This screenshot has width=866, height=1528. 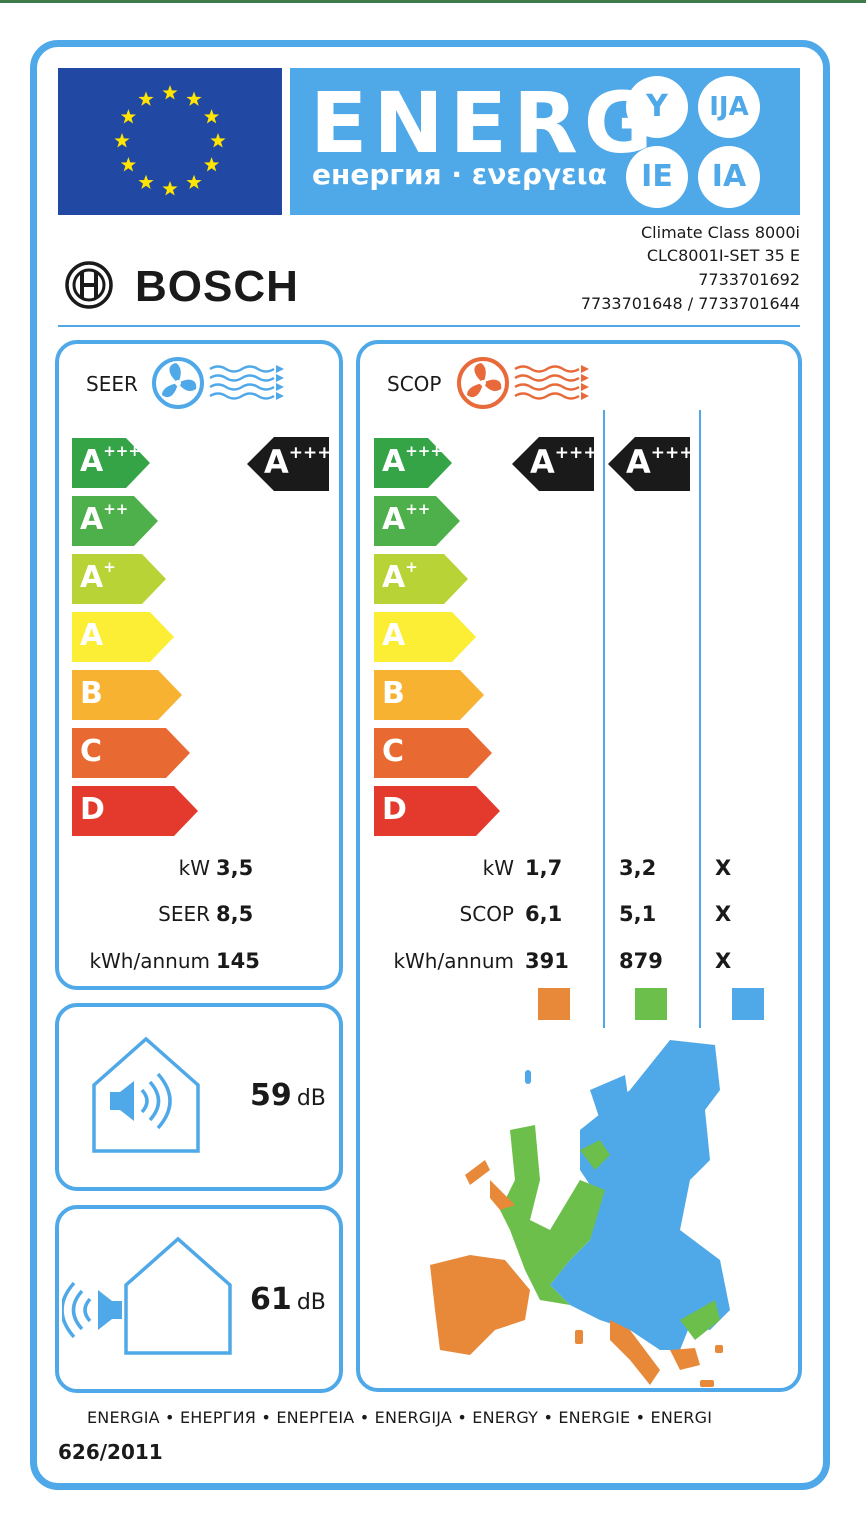 I want to click on scop-warm-kw: 1,7, so click(x=544, y=868).